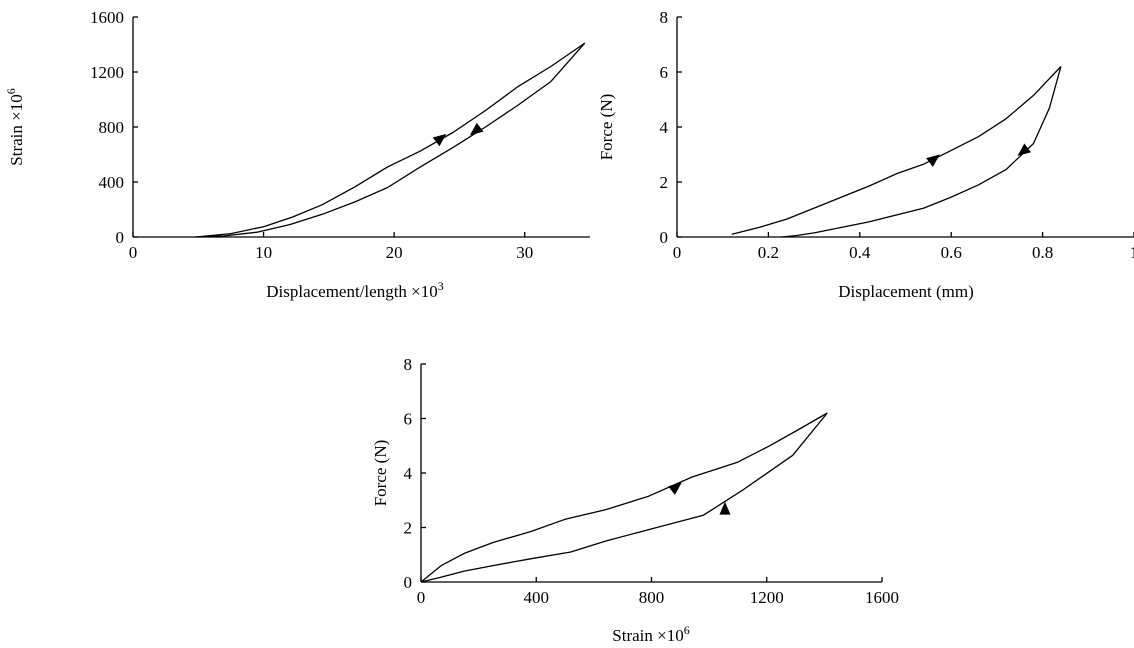  I want to click on y-axis-label: Strain ×106, so click(15, 126).